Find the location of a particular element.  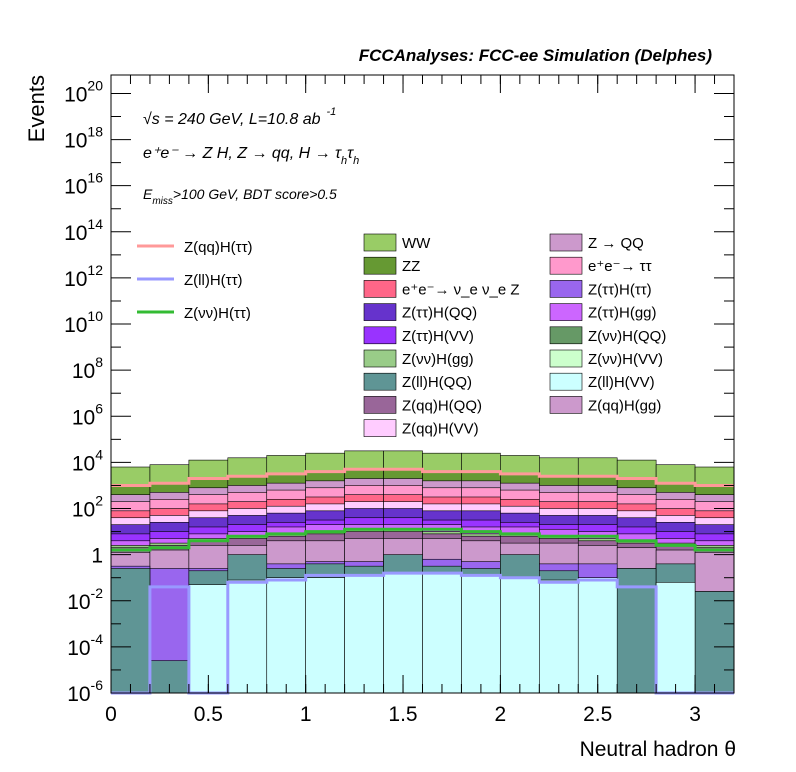

bar-z-ll-h-vv--bin-6 is located at coordinates (364, 634).